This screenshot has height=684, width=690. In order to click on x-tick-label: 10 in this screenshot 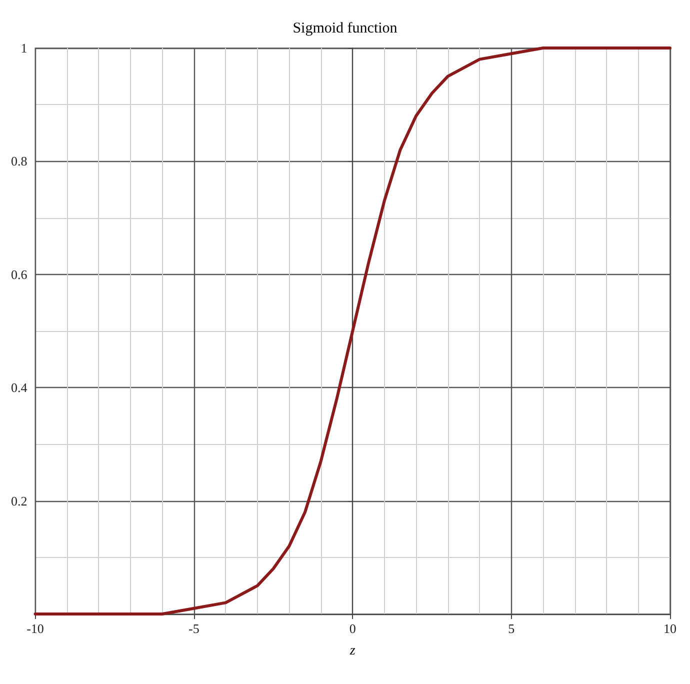, I will do `click(670, 628)`.